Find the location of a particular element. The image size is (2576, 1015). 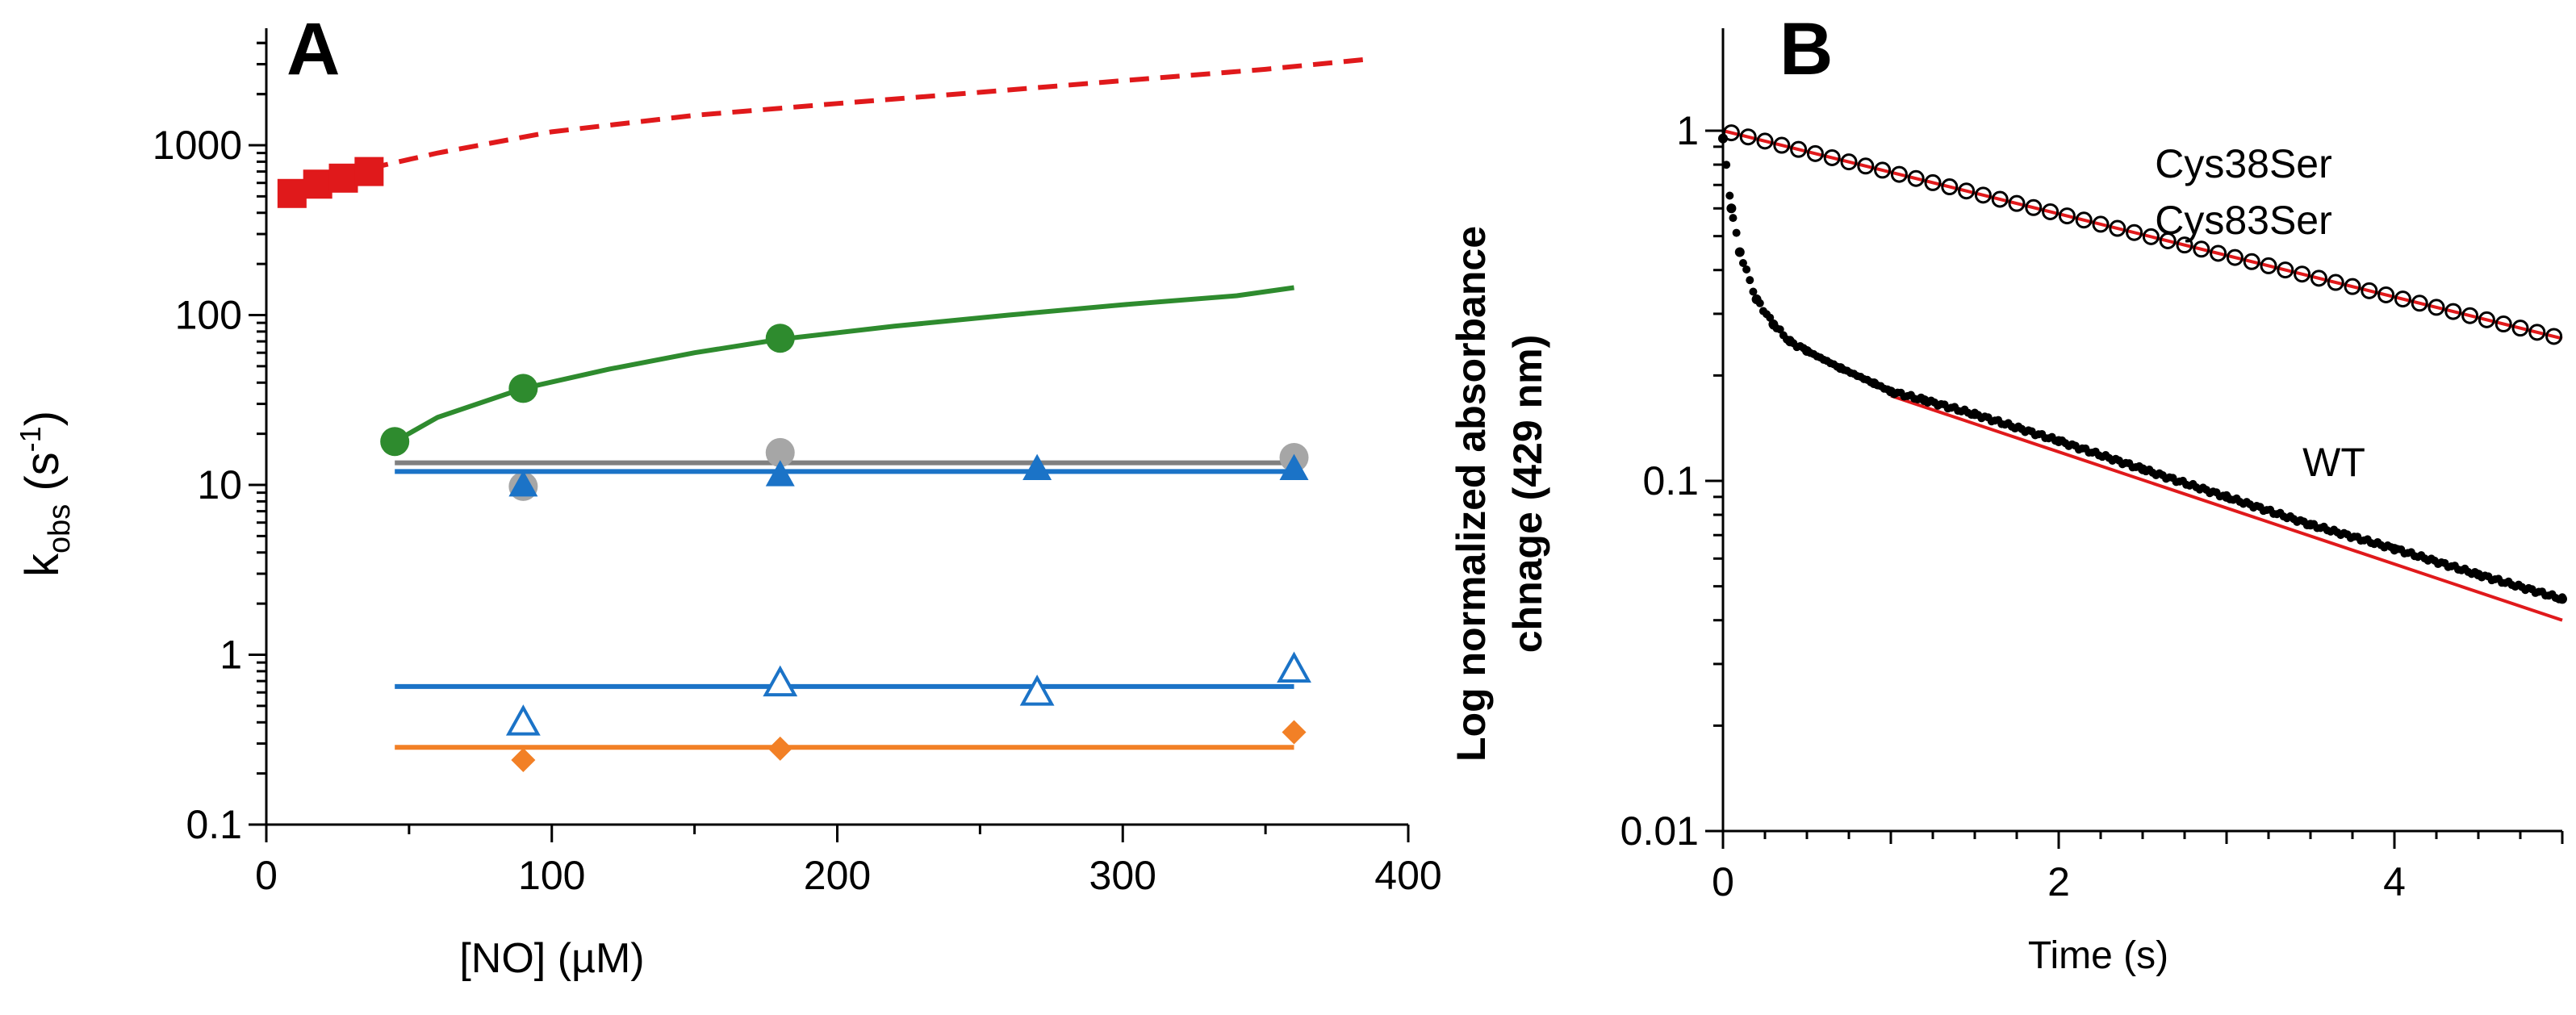

panel-a-x-tick-label: 400 is located at coordinates (1407, 875).